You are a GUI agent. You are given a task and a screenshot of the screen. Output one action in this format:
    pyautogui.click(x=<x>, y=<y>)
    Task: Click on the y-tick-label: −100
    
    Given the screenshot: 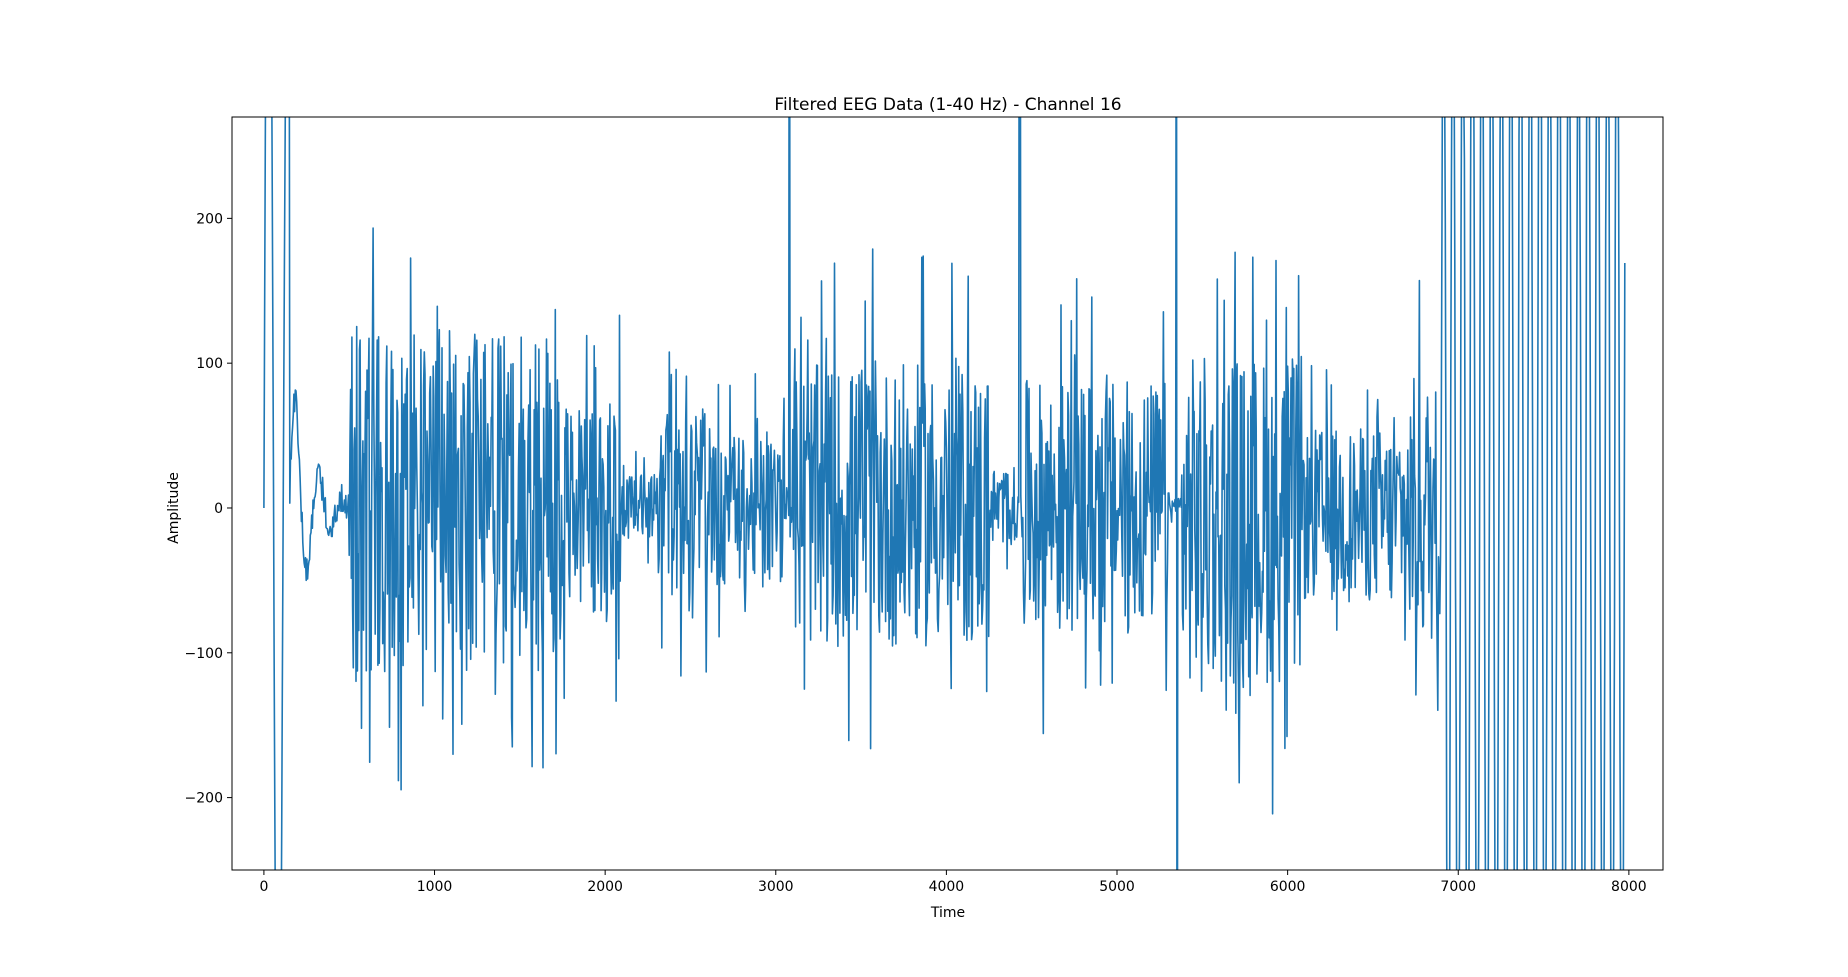 What is the action you would take?
    pyautogui.click(x=204, y=654)
    